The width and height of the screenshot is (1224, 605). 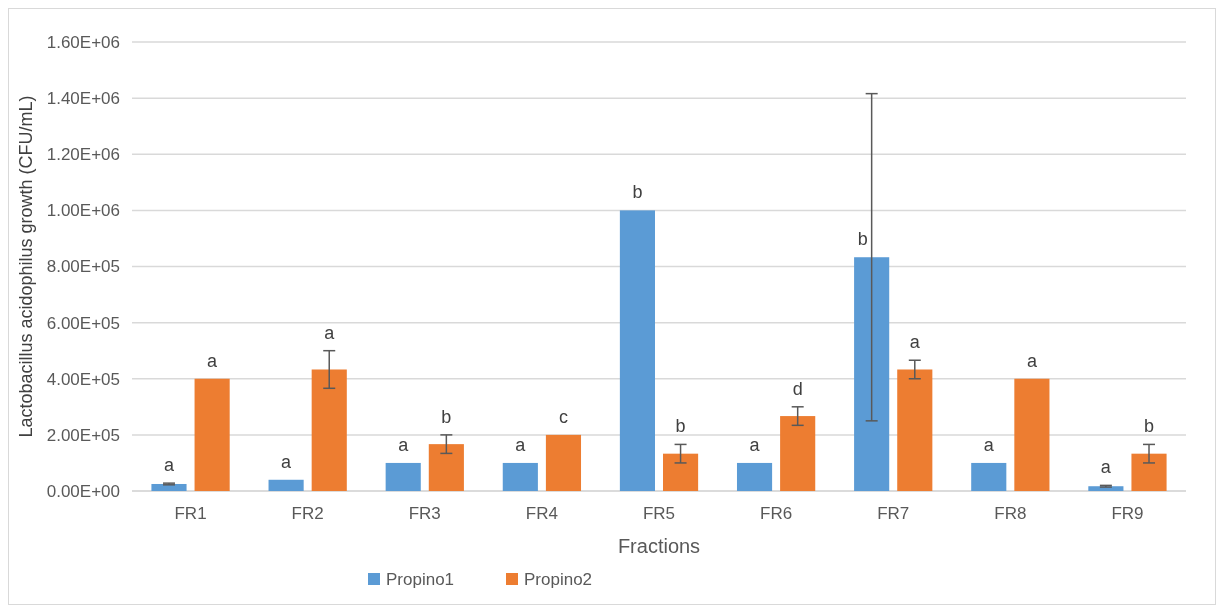 I want to click on y-tick-label: 8.00E+05, so click(x=83, y=267).